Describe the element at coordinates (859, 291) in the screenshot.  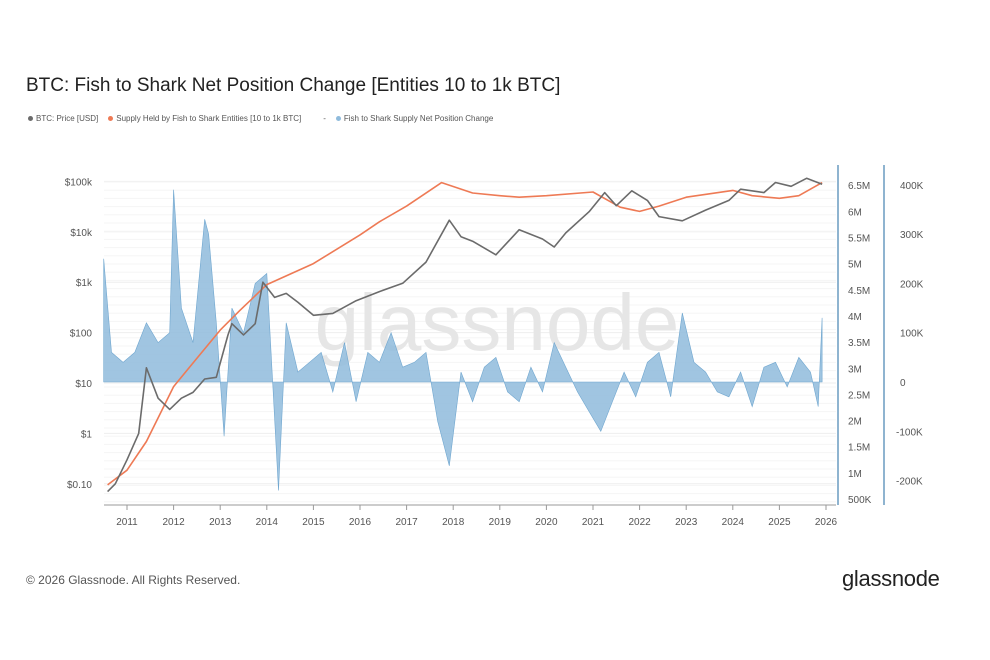
I see `y-tick-label-supply: 4.5M` at that location.